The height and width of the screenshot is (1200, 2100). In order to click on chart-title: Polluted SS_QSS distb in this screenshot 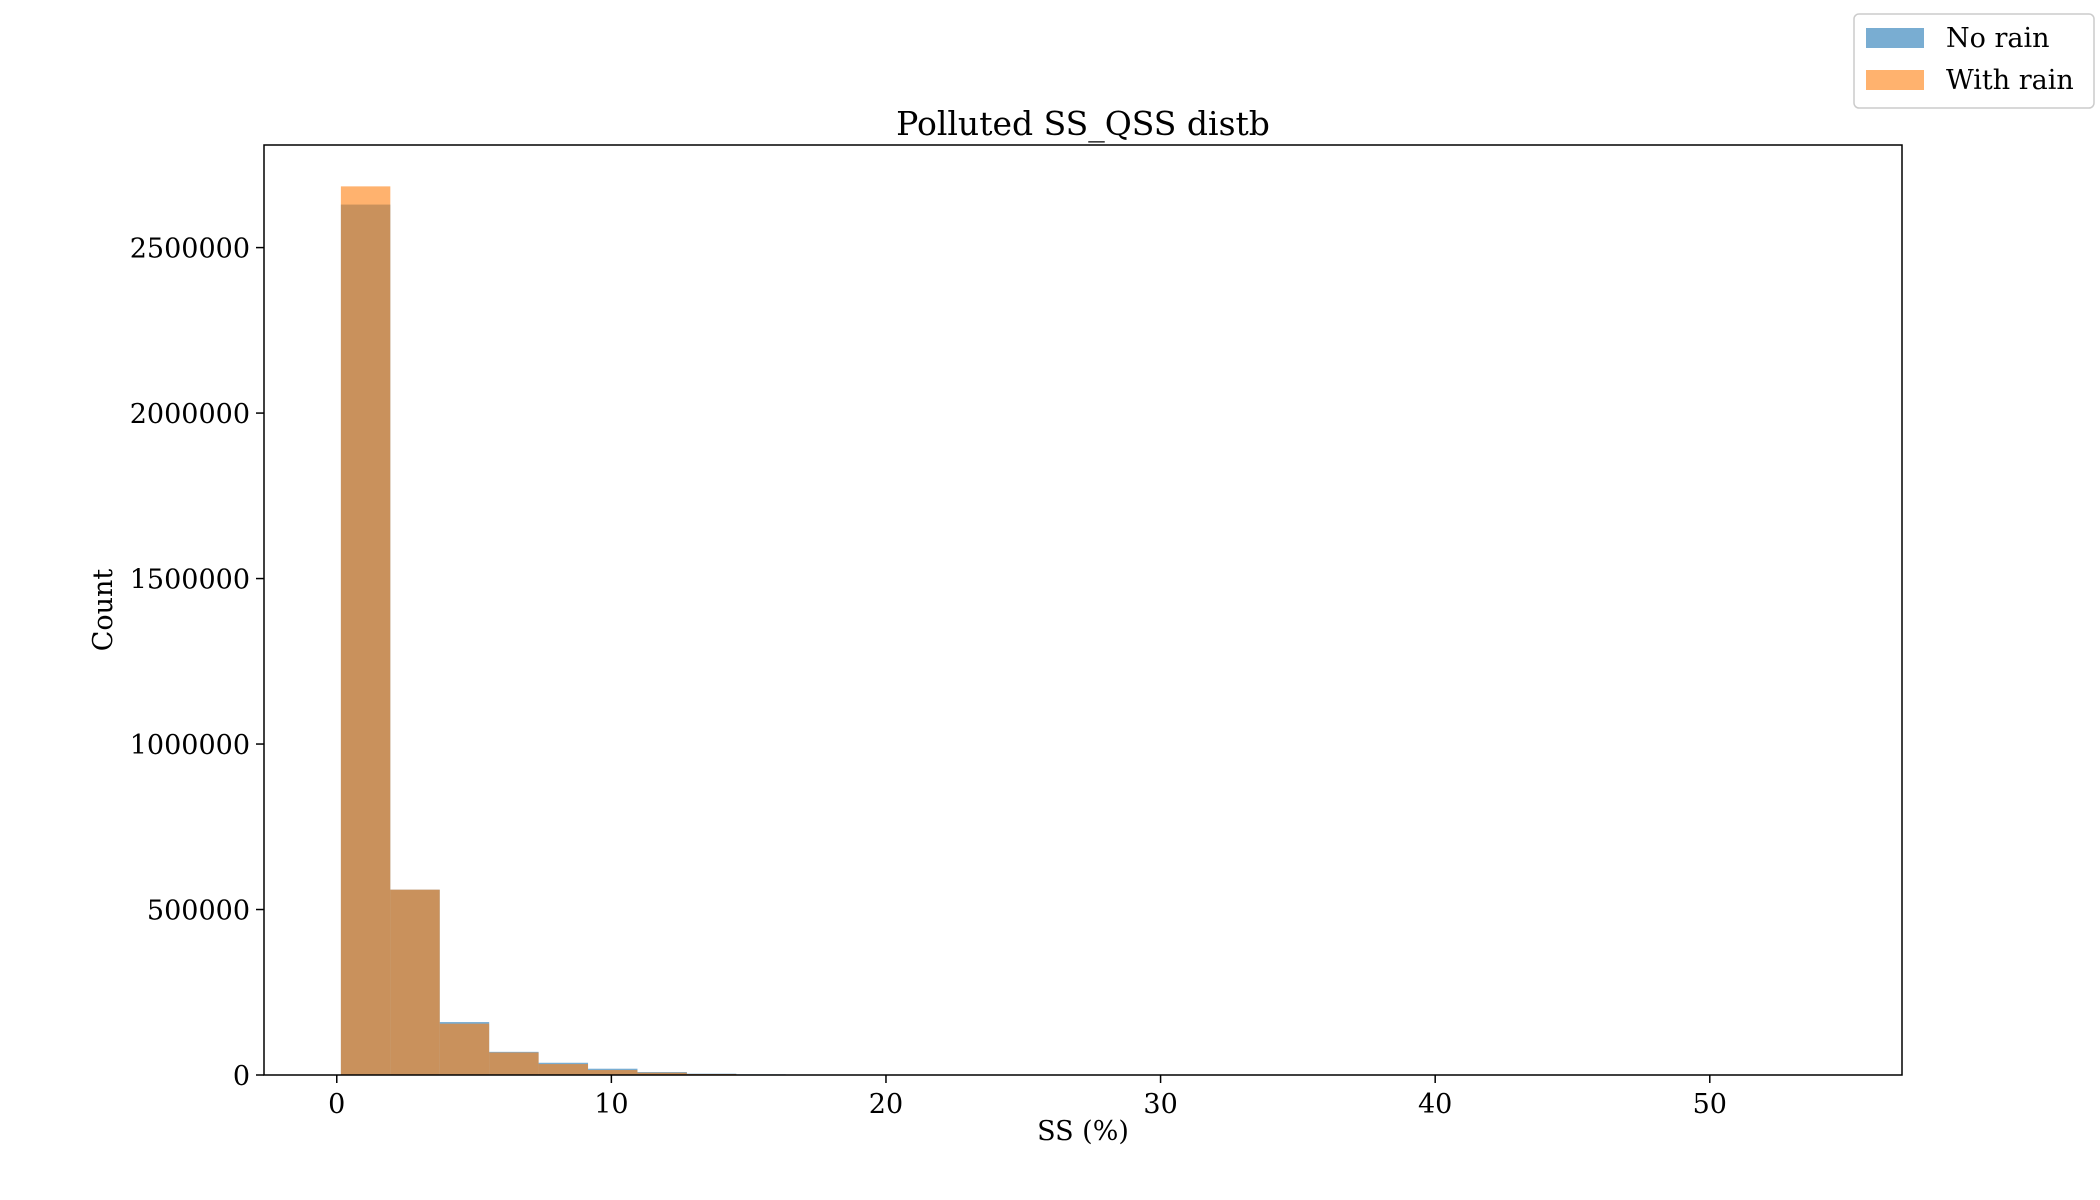, I will do `click(1083, 124)`.